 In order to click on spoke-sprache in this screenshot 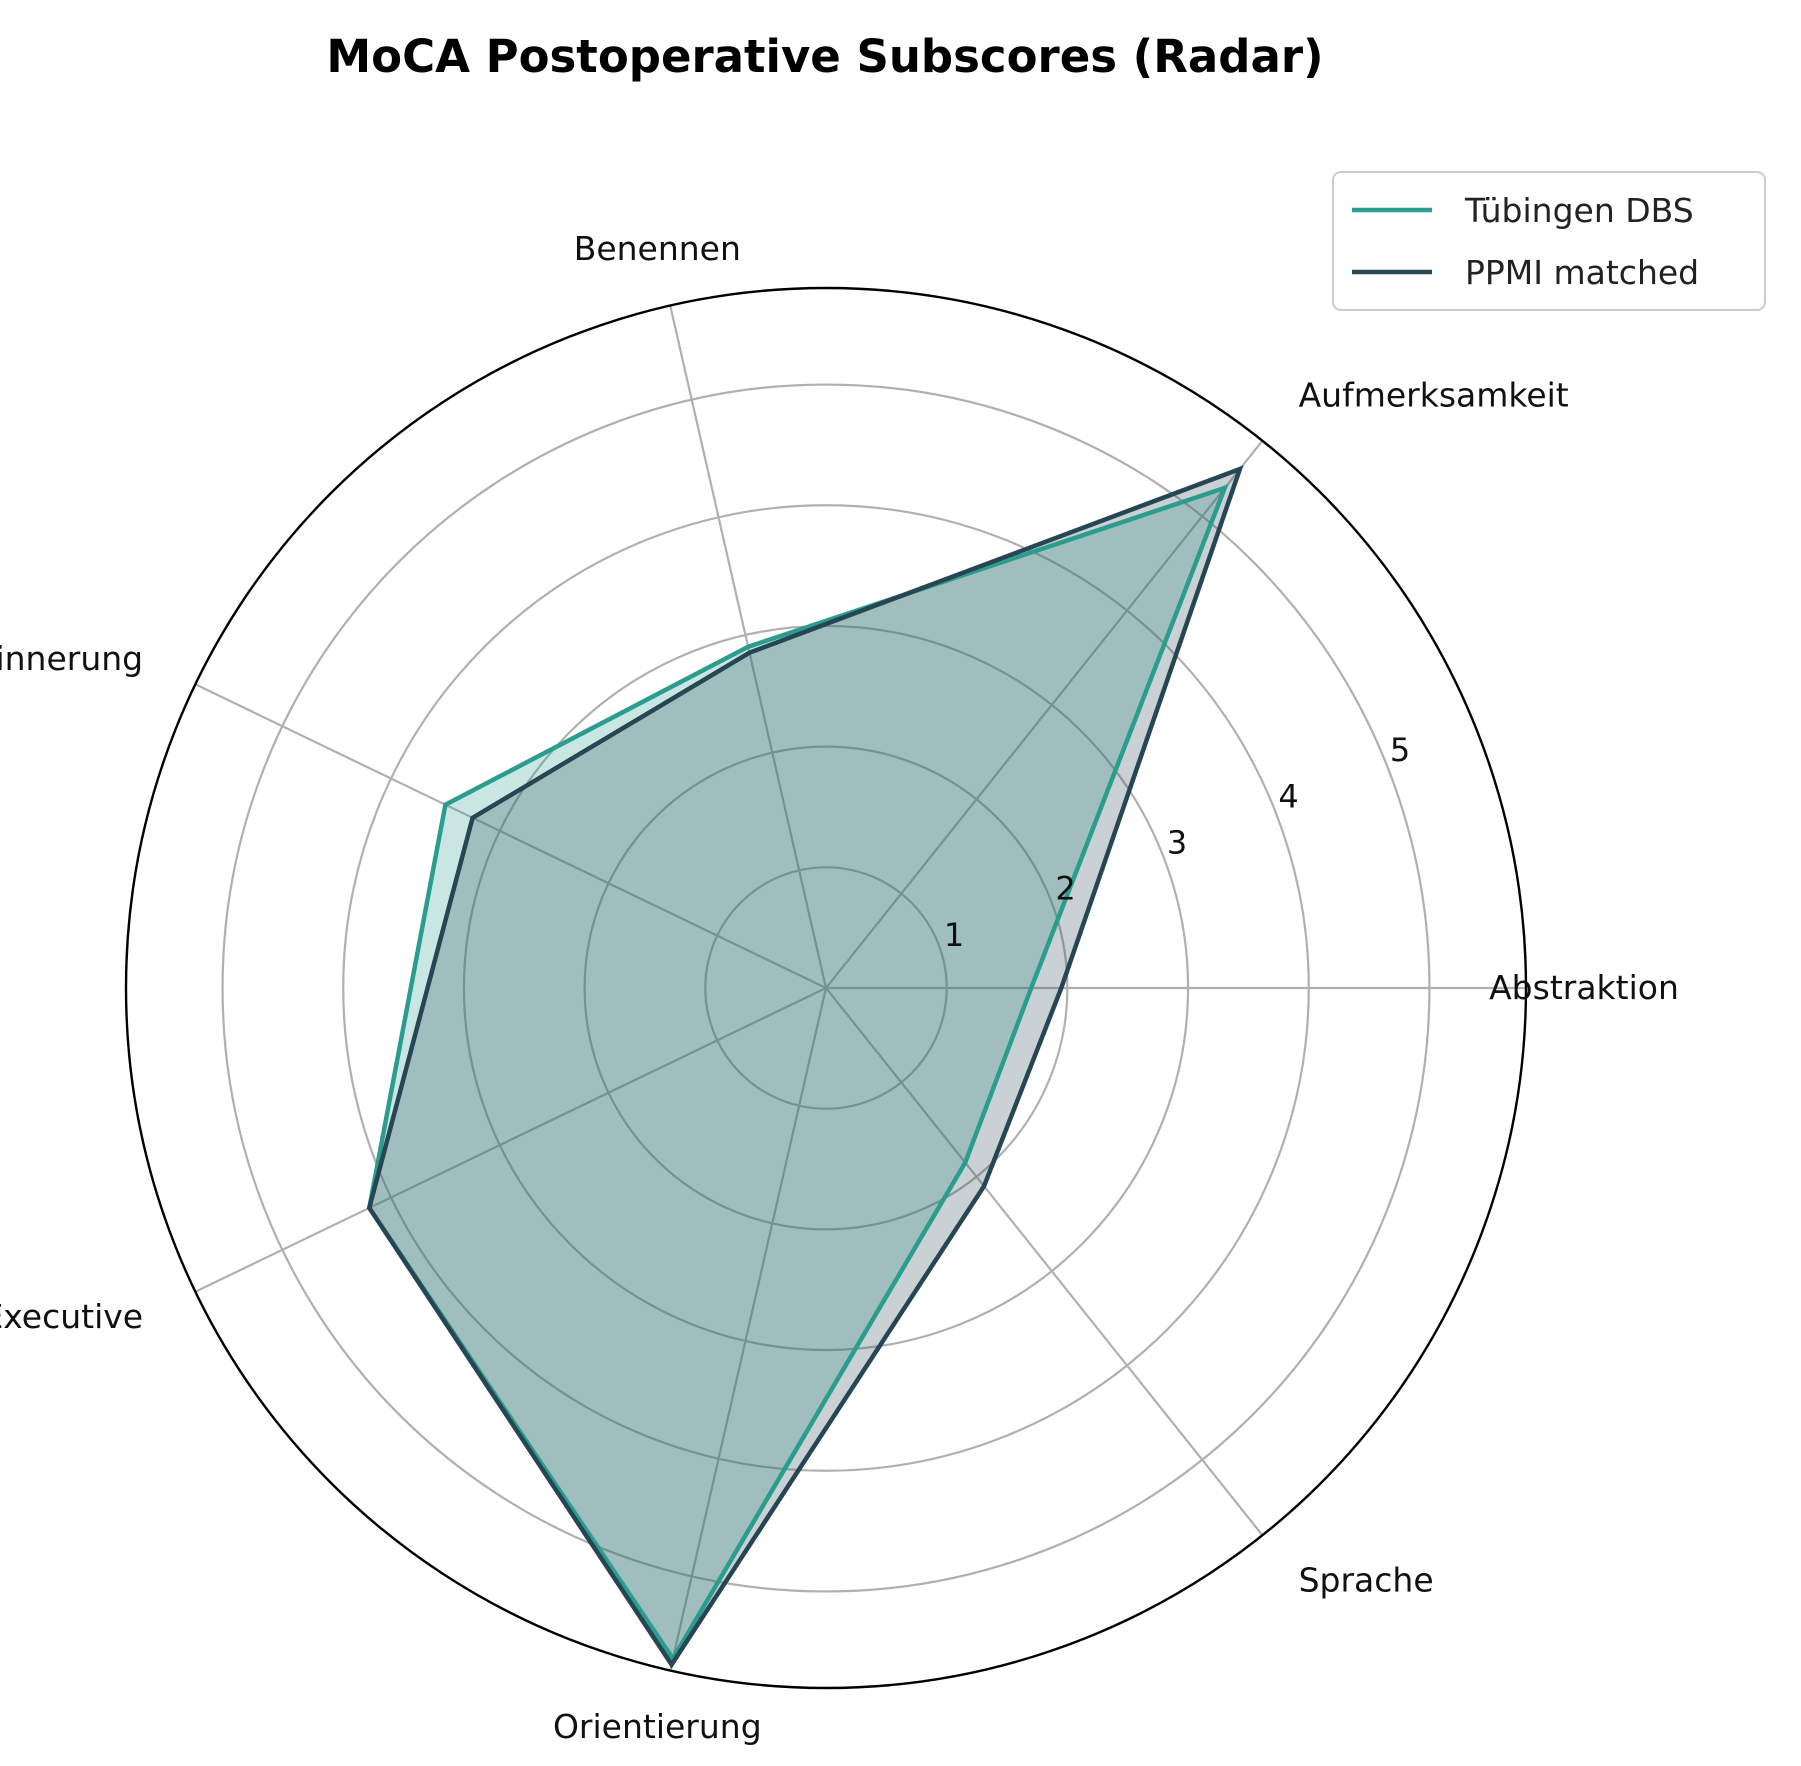, I will do `click(1044, 1261)`.